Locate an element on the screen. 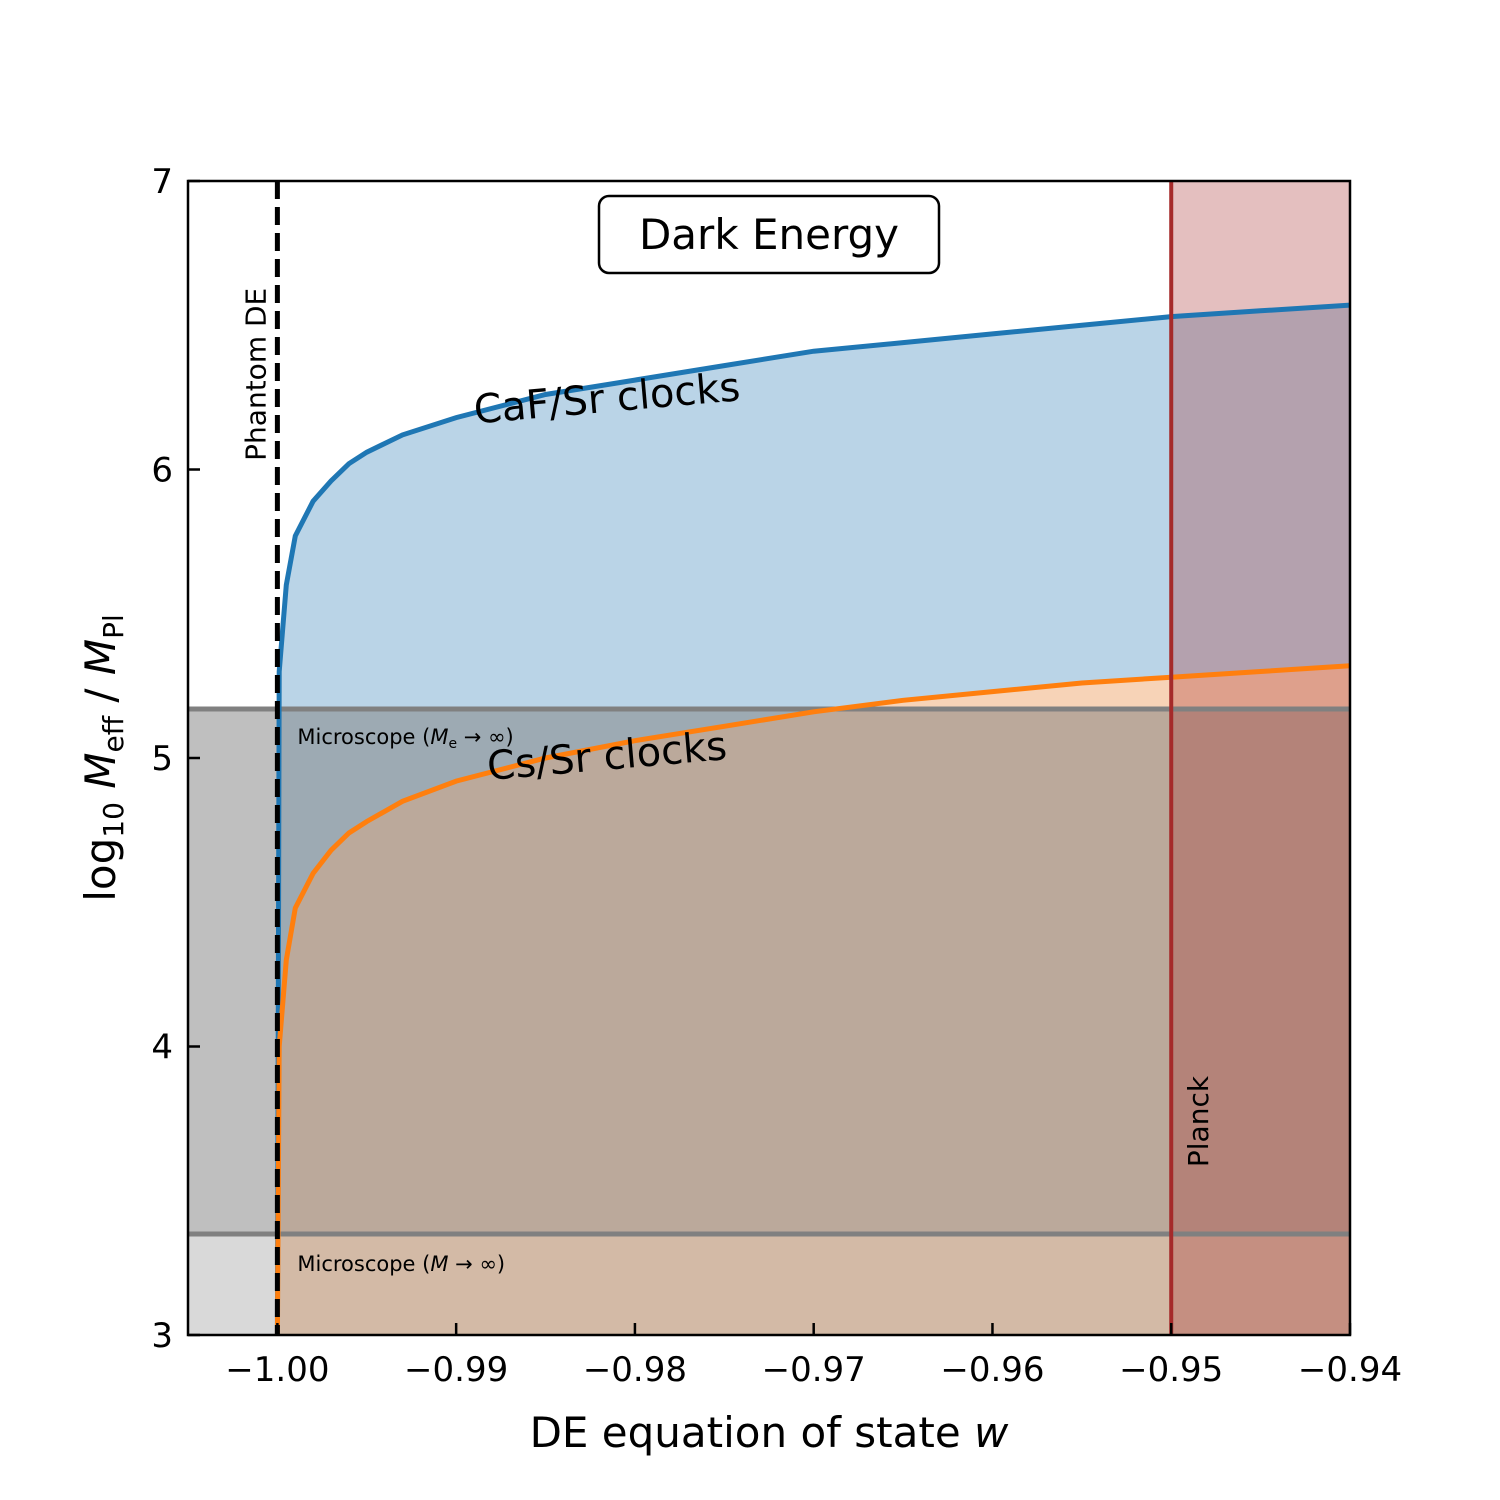 This screenshot has width=1500, height=1500. y-tick-label: 7 is located at coordinates (162, 182).